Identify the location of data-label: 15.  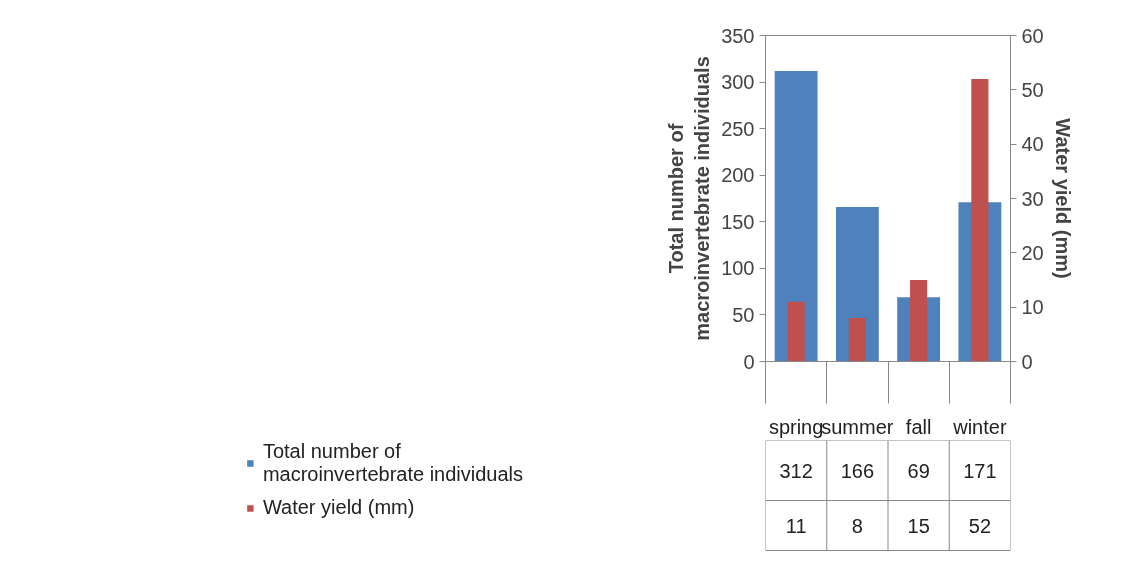
(918, 525).